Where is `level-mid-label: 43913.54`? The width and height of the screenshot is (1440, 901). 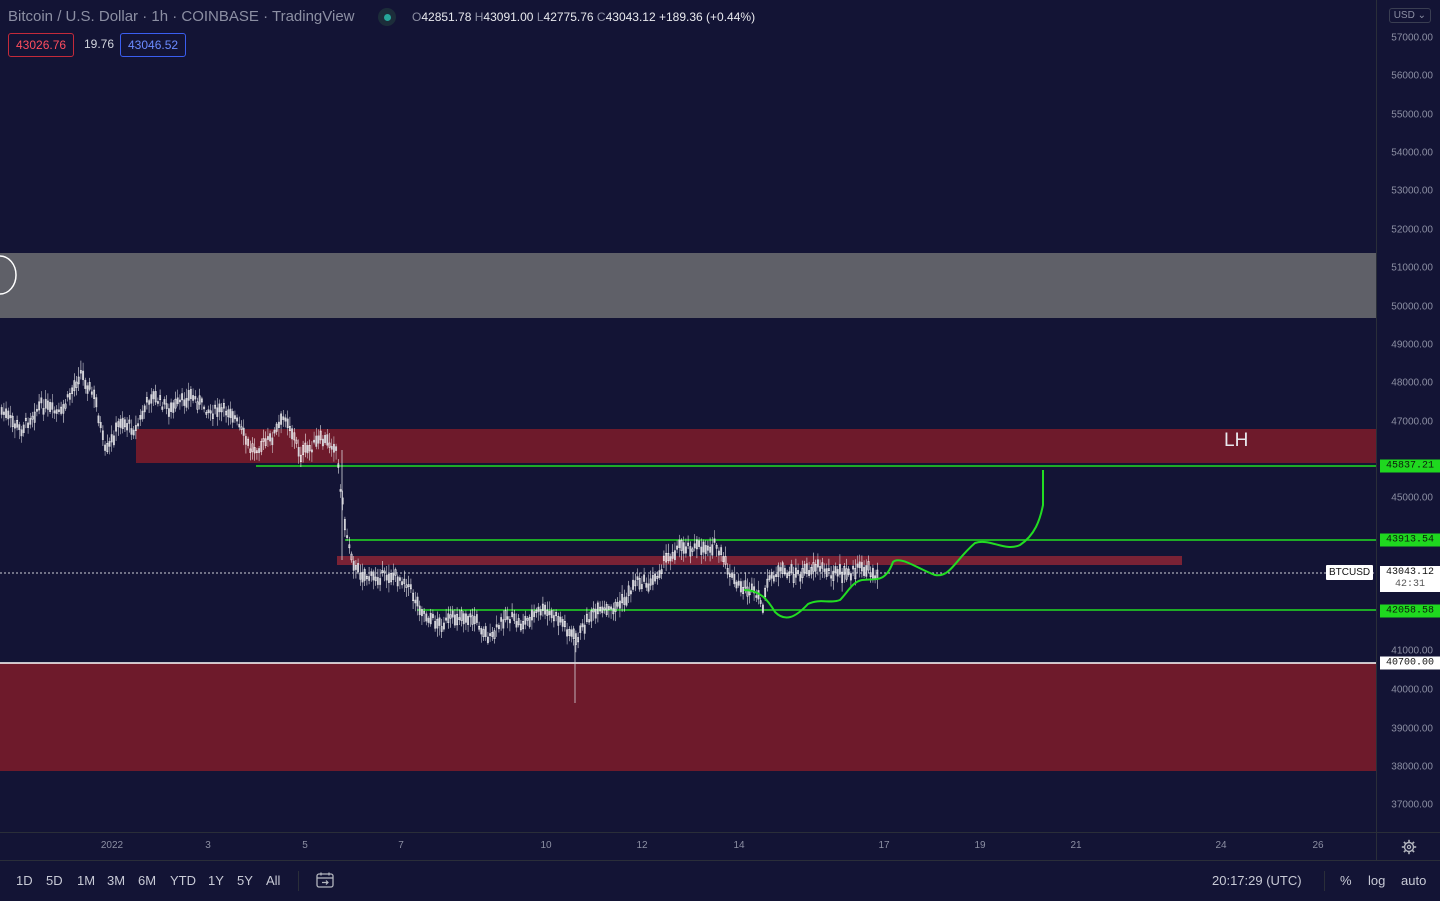 level-mid-label: 43913.54 is located at coordinates (1410, 540).